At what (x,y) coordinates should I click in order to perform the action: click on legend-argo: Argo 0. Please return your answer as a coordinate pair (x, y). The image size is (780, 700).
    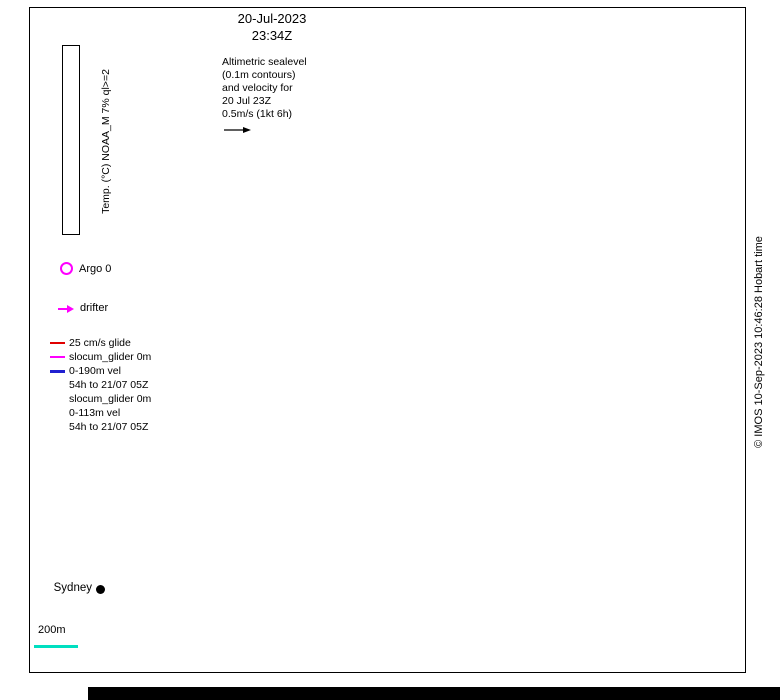
    Looking at the image, I should click on (85, 268).